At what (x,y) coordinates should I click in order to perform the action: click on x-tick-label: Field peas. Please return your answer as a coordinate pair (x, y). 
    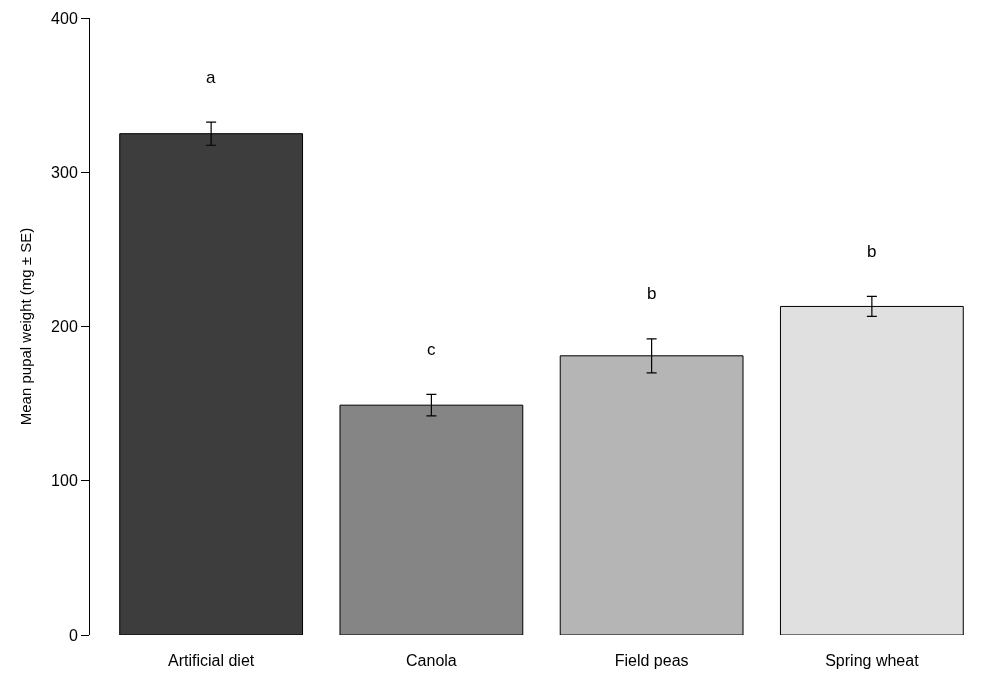
    Looking at the image, I should click on (651, 660).